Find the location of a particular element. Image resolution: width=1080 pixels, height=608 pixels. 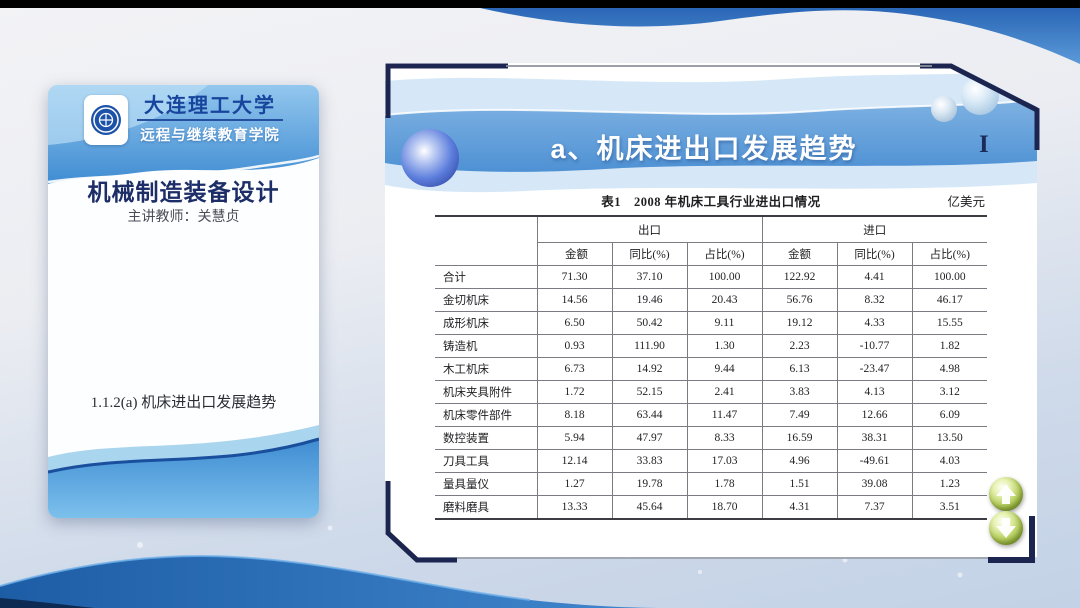

cell-value: 4.31 is located at coordinates (799, 507).